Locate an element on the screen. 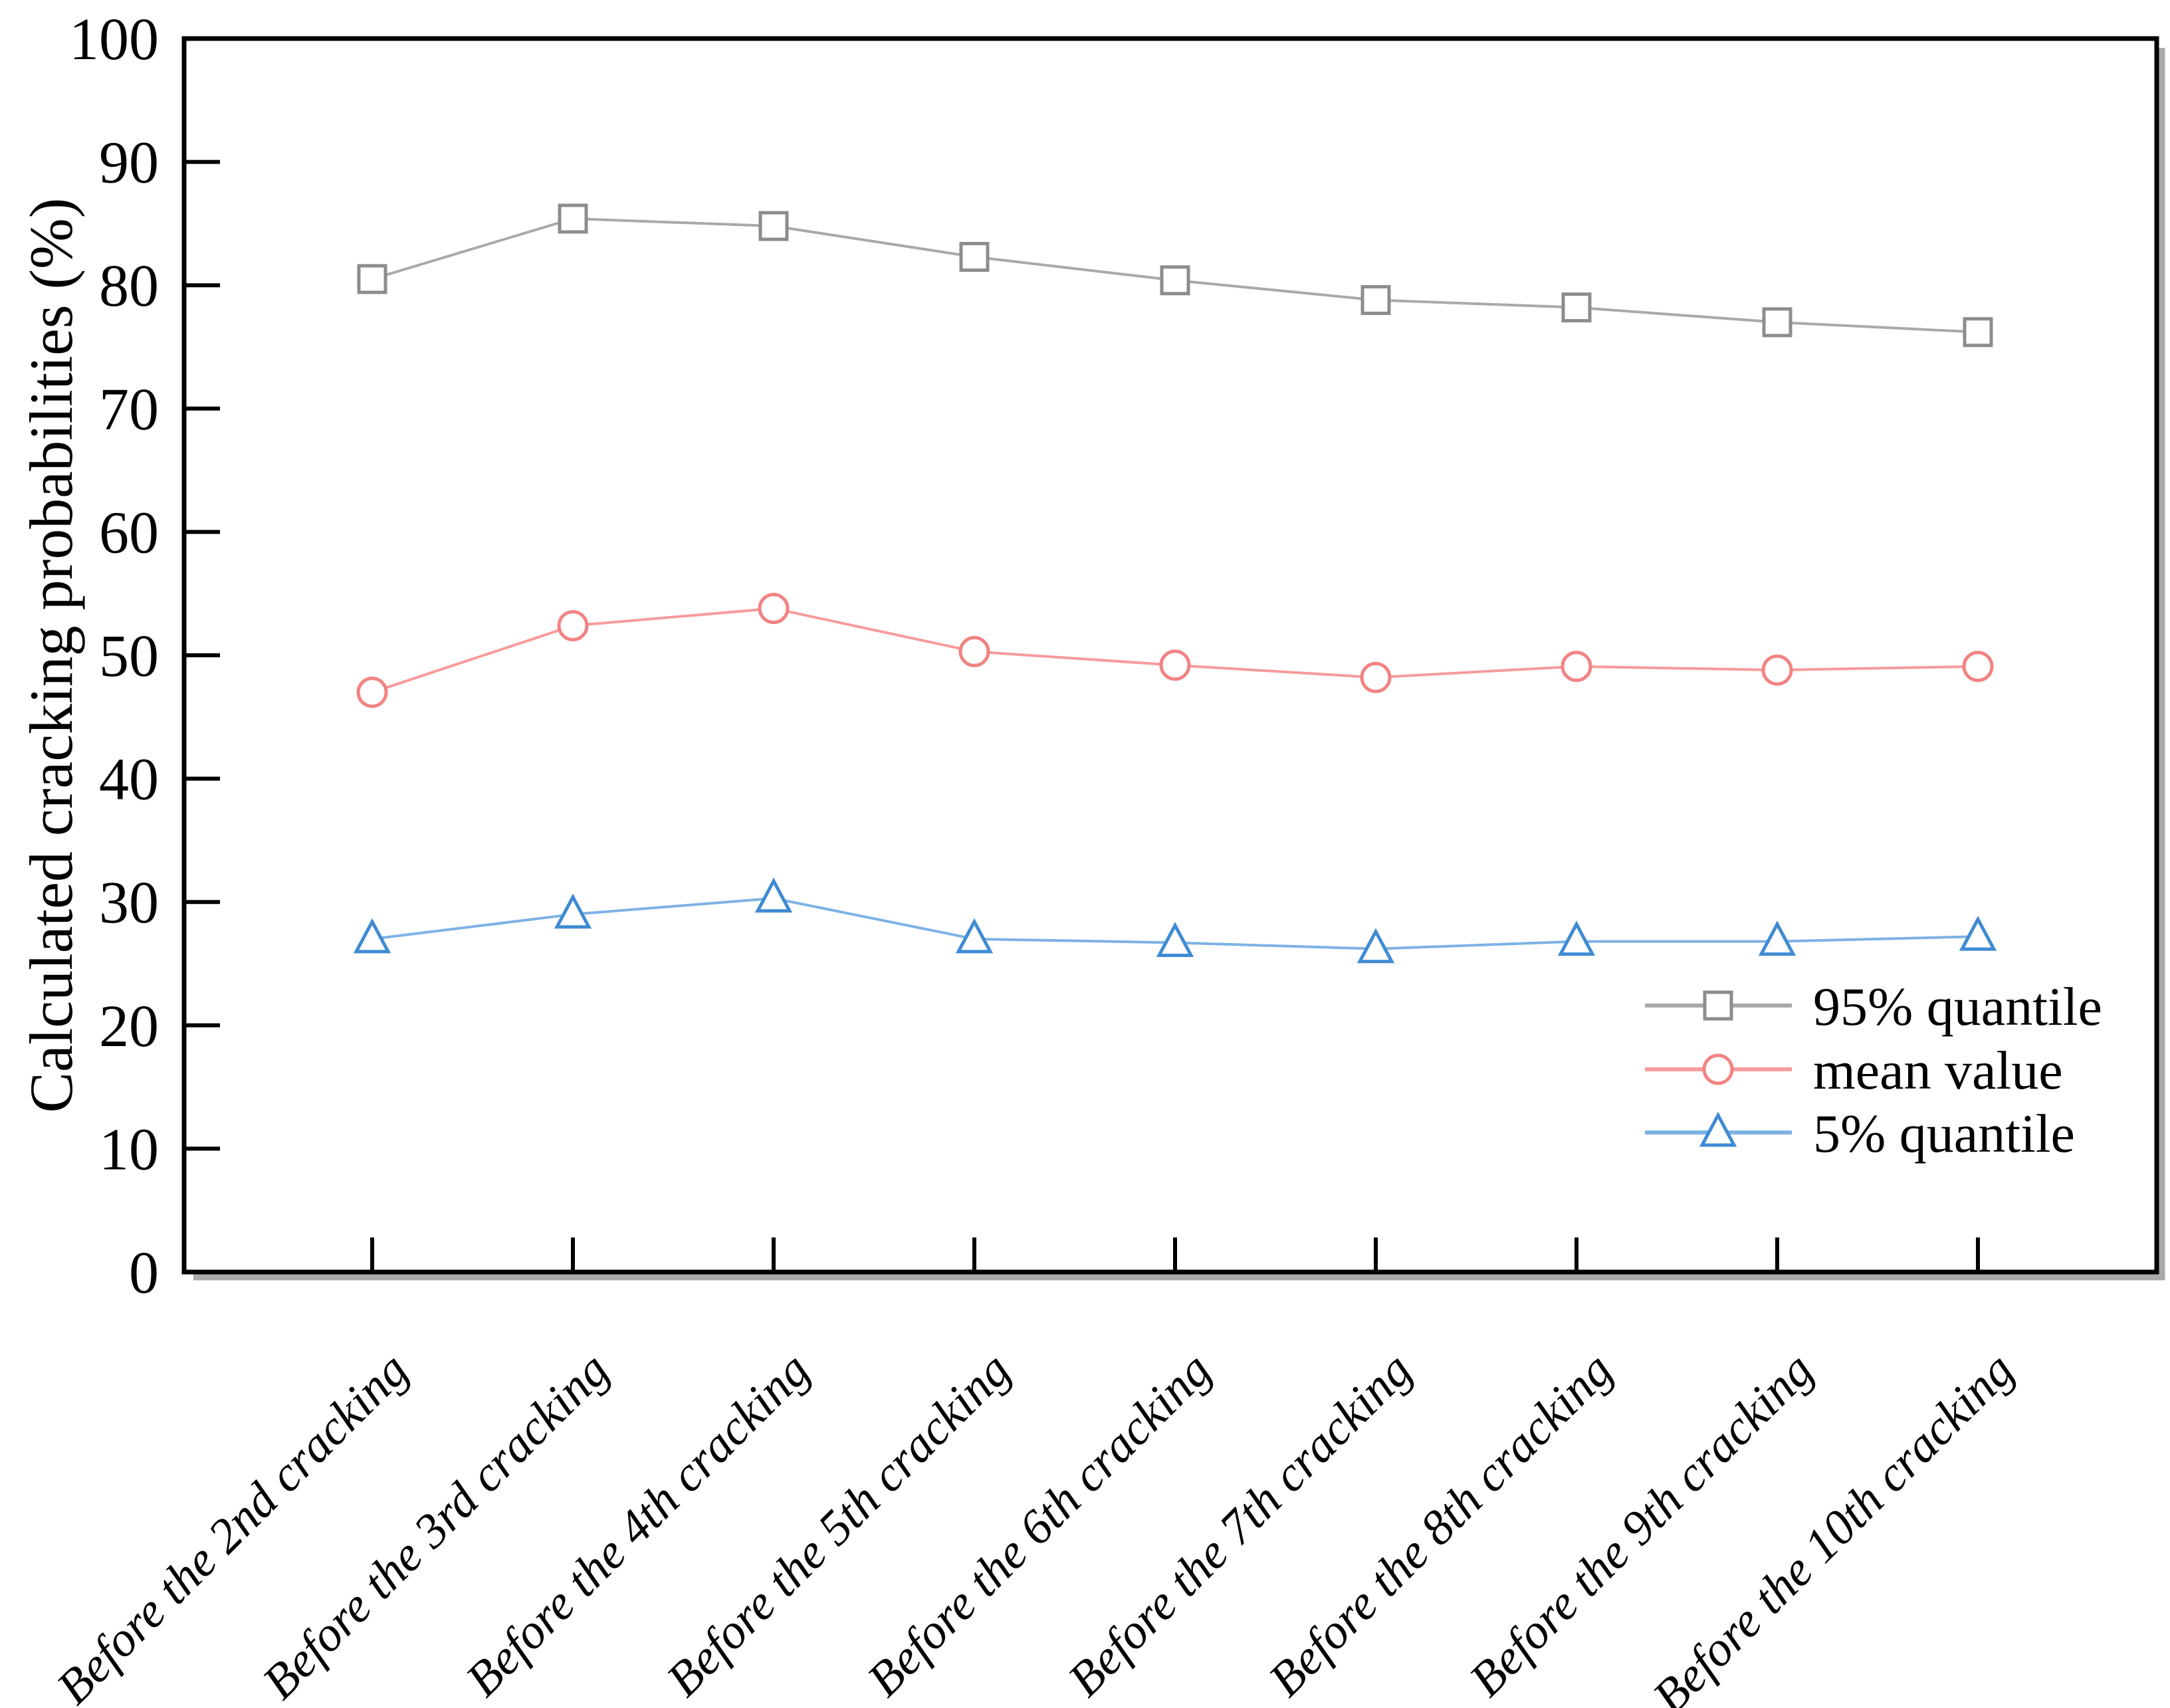 The width and height of the screenshot is (2170, 1708). y-tick-label: 30 is located at coordinates (129, 903).